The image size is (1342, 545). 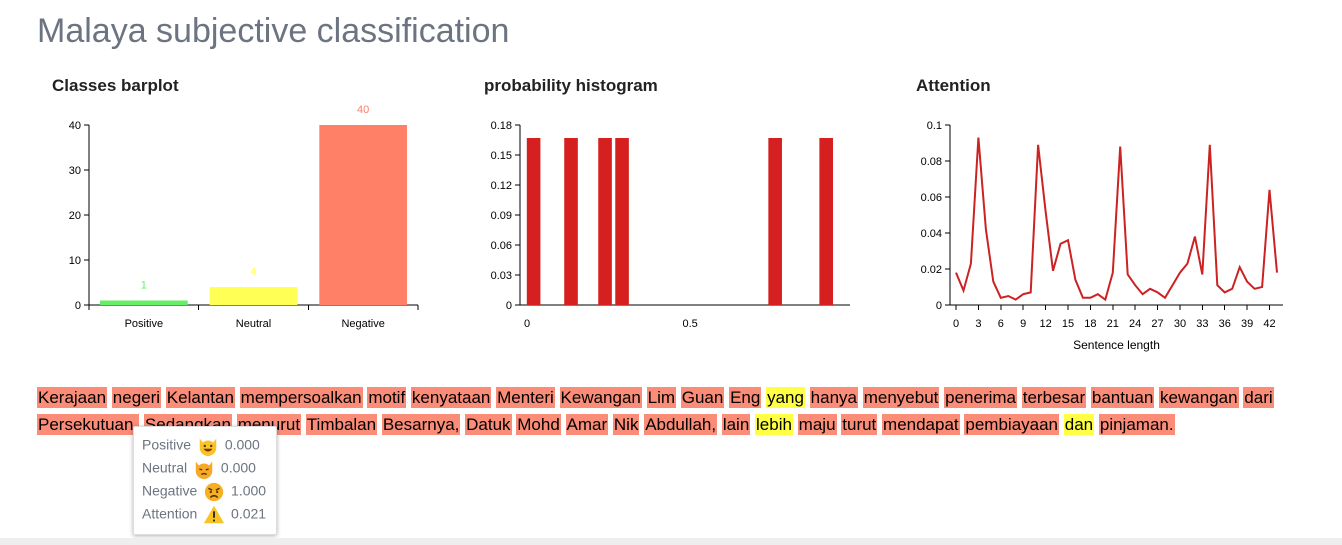 I want to click on word-token: yang, so click(x=785, y=397).